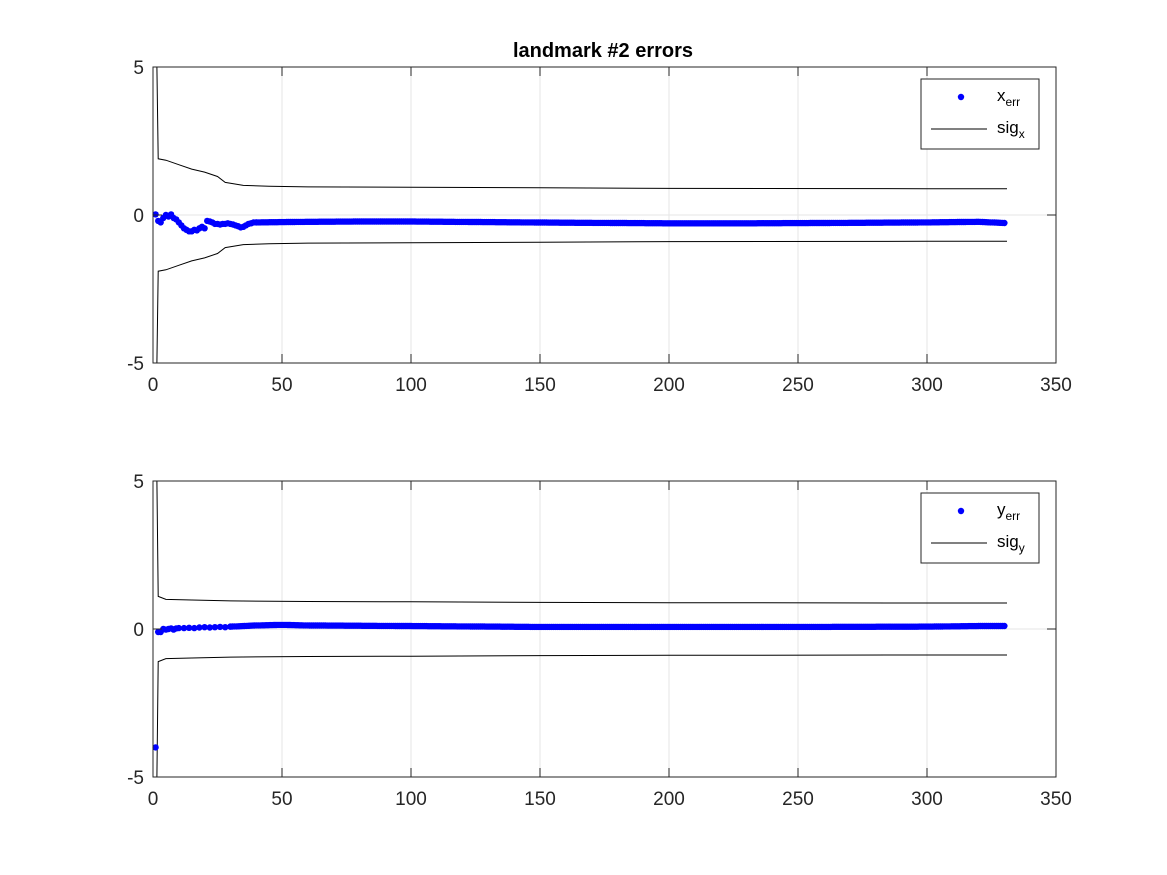 The height and width of the screenshot is (875, 1167). I want to click on legend: yerr sigy, so click(980, 528).